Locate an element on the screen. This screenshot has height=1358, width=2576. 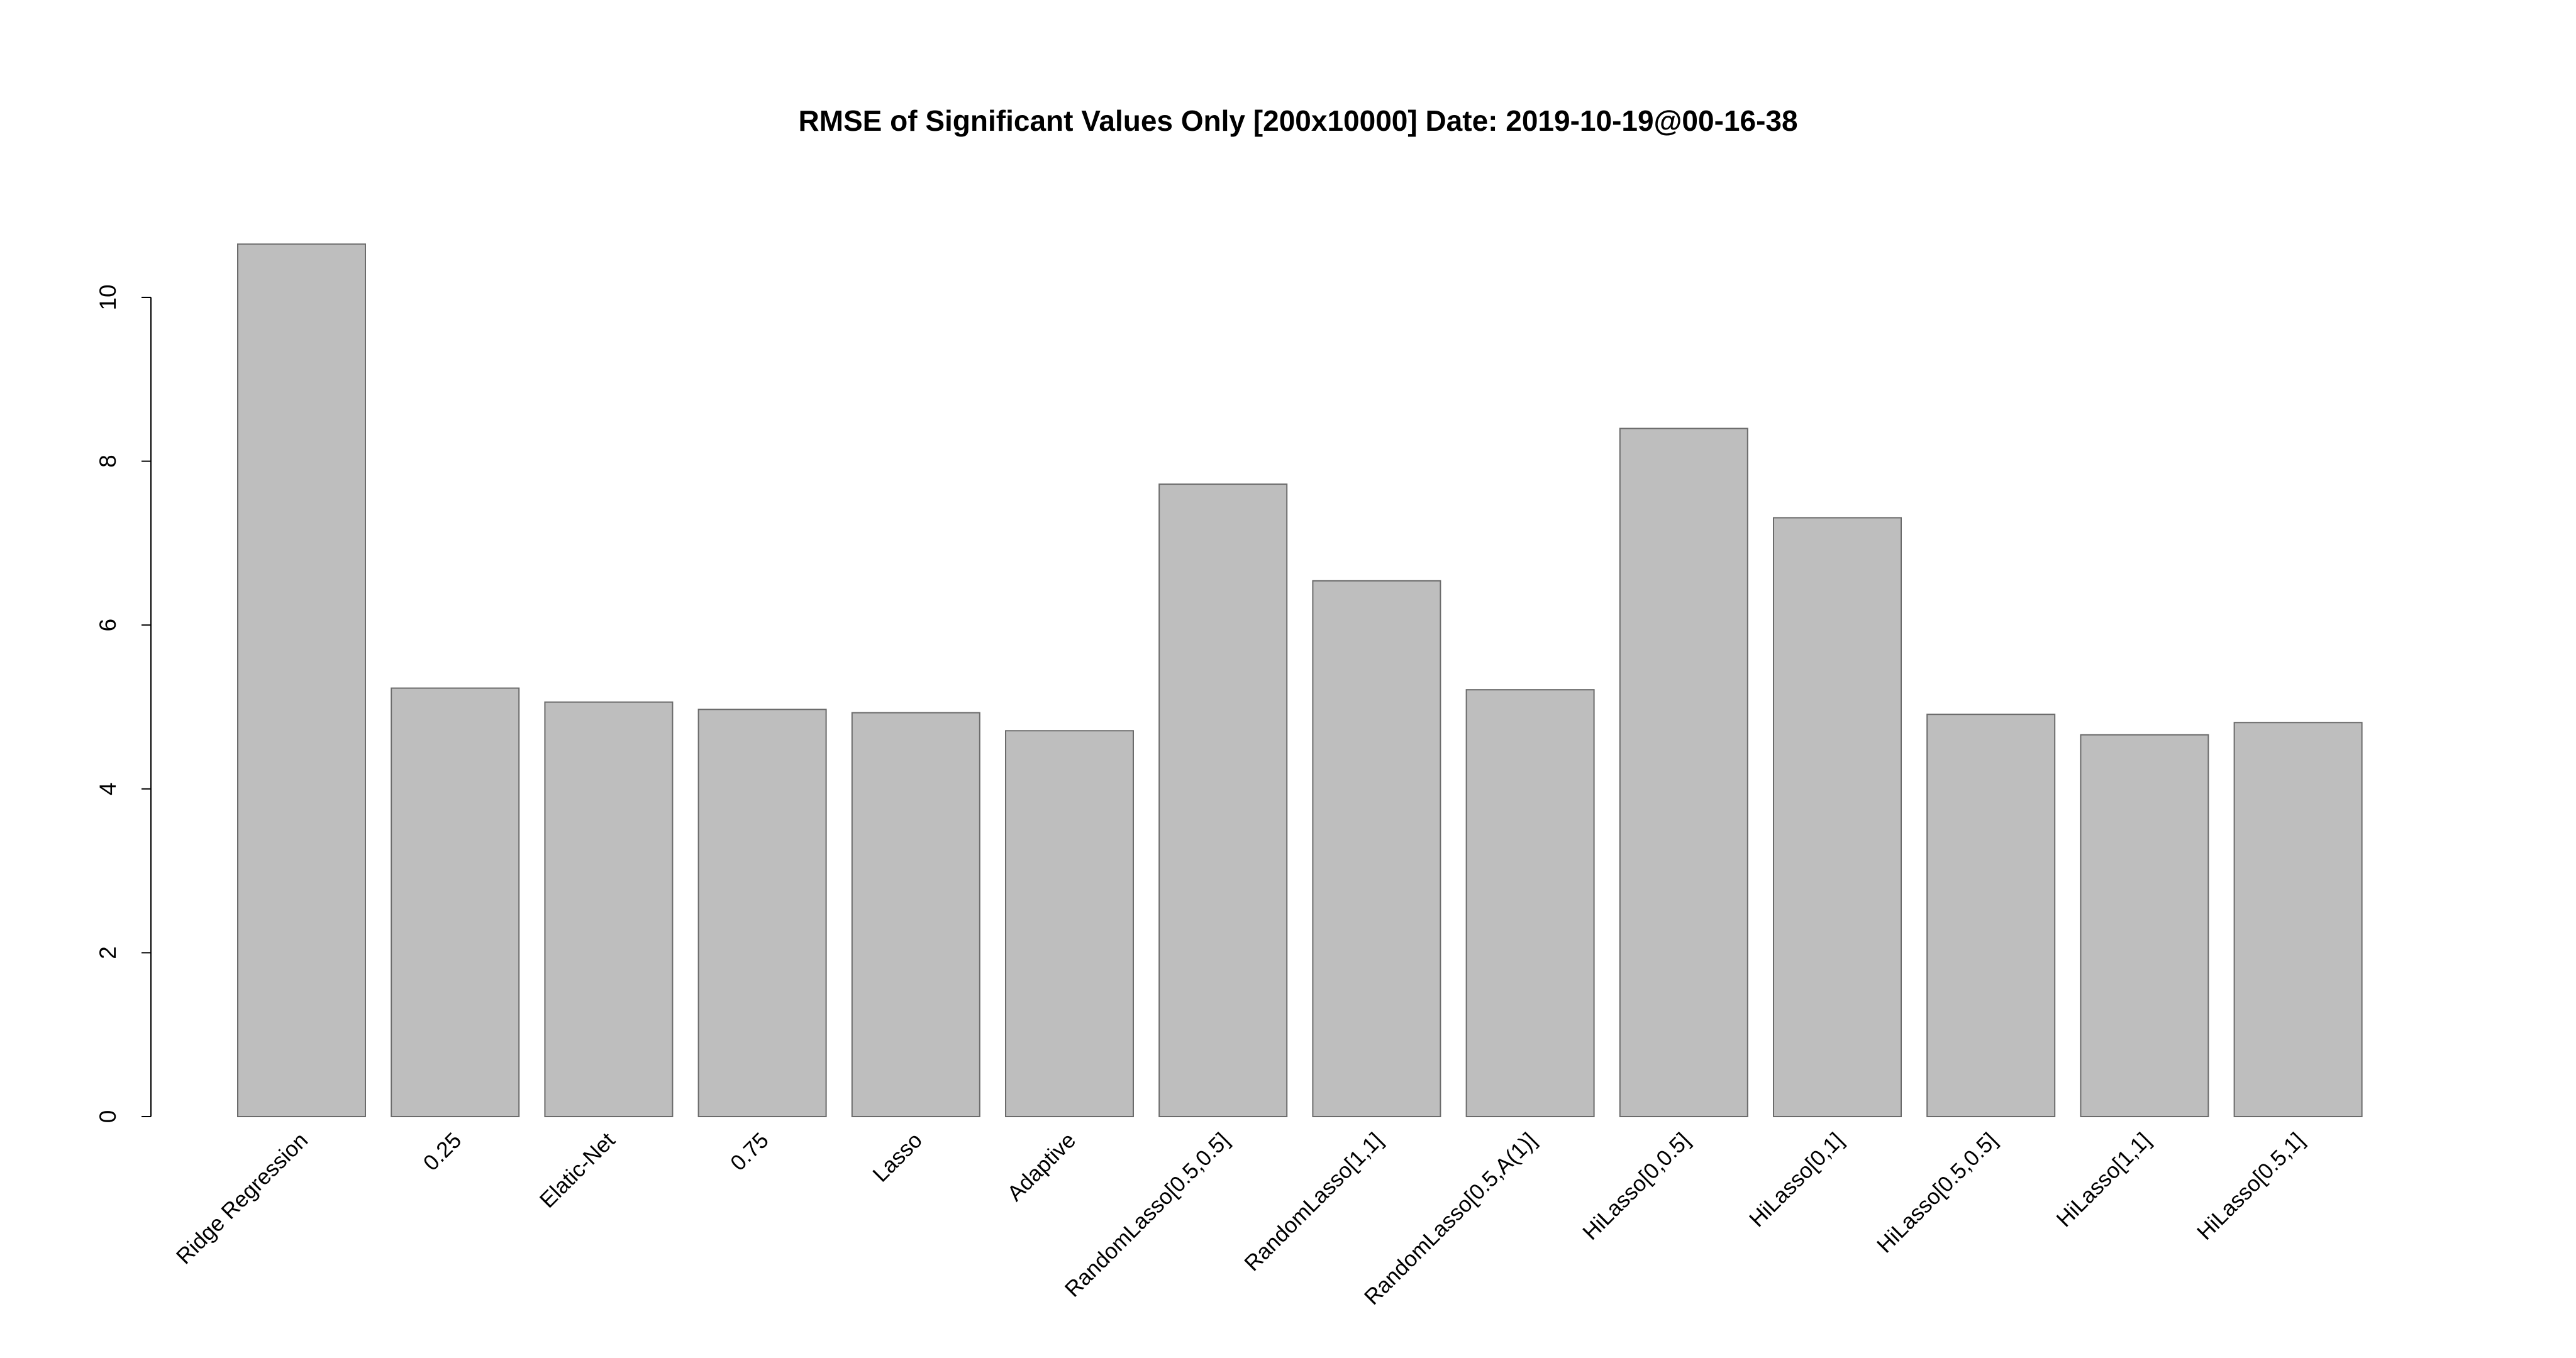
x-category-label: RandomLasso[1,1] is located at coordinates (1313, 1202).